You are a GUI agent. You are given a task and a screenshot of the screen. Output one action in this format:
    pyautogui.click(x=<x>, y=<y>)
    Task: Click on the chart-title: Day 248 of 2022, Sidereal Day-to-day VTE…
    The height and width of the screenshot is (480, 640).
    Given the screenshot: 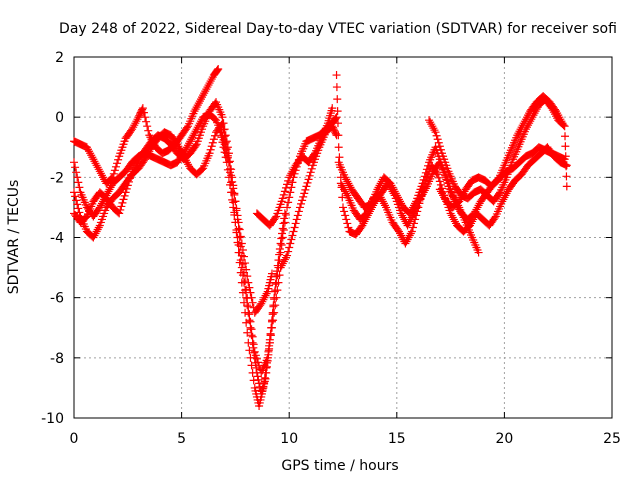 What is the action you would take?
    pyautogui.click(x=338, y=29)
    